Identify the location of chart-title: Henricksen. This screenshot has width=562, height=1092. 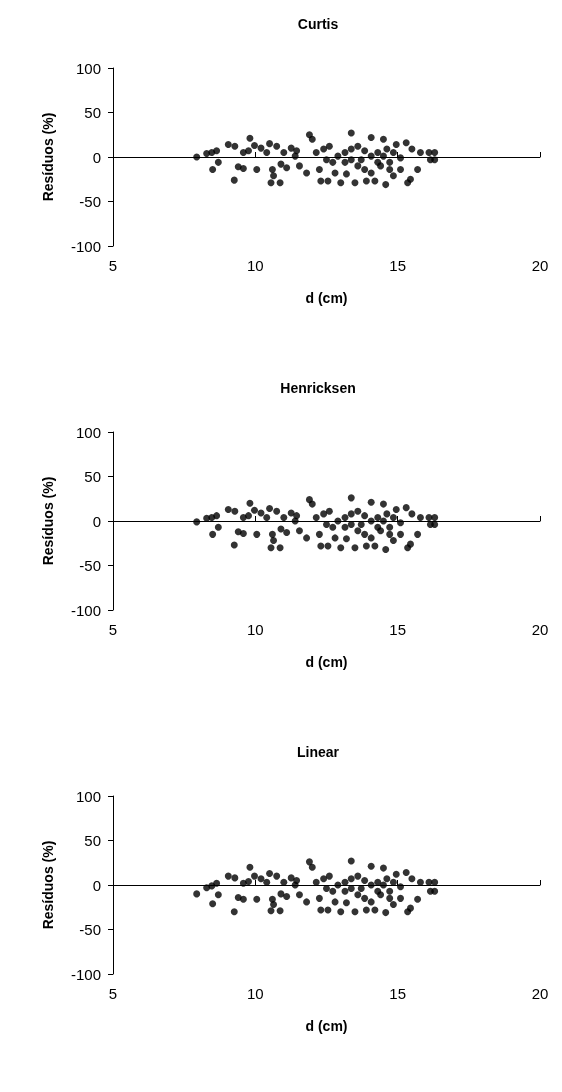
(318, 388).